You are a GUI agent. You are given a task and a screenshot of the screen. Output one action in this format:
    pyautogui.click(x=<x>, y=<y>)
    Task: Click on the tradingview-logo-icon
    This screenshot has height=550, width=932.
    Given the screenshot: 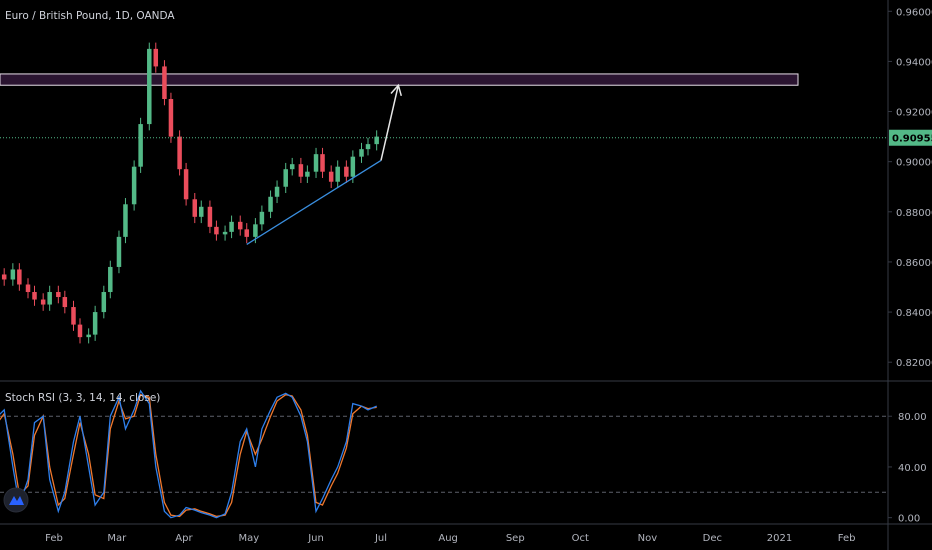 What is the action you would take?
    pyautogui.click(x=16, y=500)
    